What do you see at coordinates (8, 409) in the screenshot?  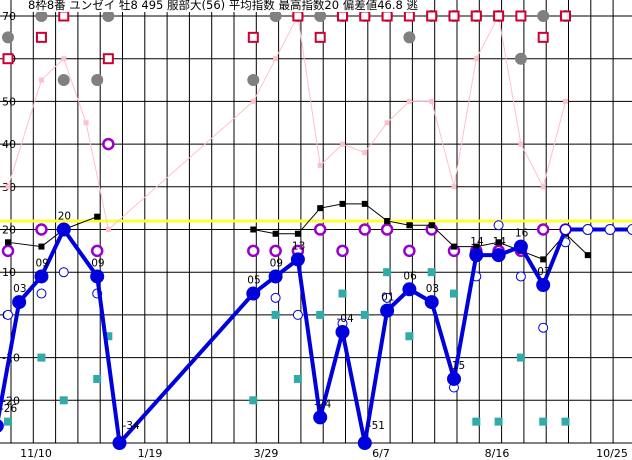 I see `data-label: -26` at bounding box center [8, 409].